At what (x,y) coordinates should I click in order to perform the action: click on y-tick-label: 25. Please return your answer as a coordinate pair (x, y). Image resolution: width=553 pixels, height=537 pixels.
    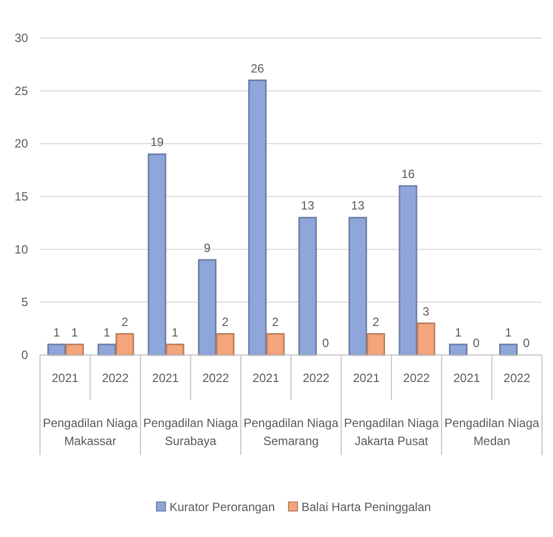
    Looking at the image, I should click on (21, 91).